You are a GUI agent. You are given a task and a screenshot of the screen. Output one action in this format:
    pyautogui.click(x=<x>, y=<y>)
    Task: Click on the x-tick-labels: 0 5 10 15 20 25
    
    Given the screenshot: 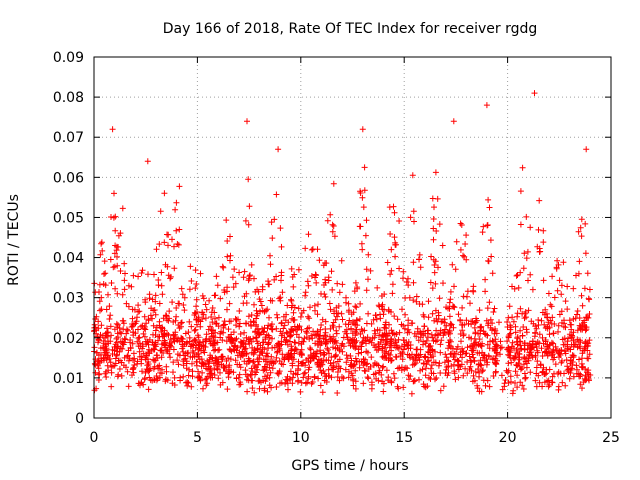 What is the action you would take?
    pyautogui.click(x=355, y=438)
    